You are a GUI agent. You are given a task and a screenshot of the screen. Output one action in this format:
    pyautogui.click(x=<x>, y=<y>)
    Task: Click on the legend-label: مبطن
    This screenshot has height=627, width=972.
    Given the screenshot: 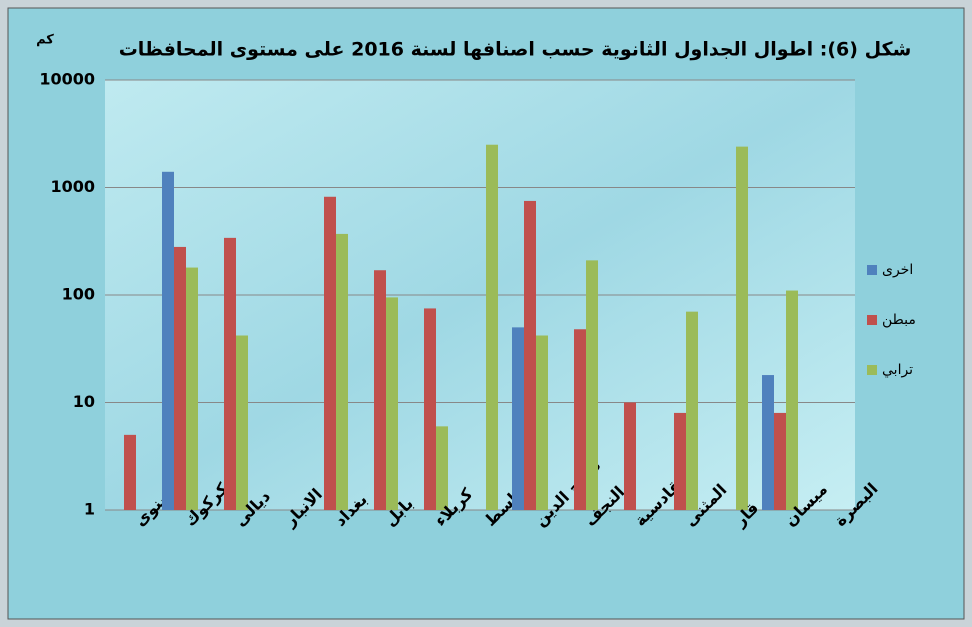 What is the action you would take?
    pyautogui.click(x=899, y=320)
    